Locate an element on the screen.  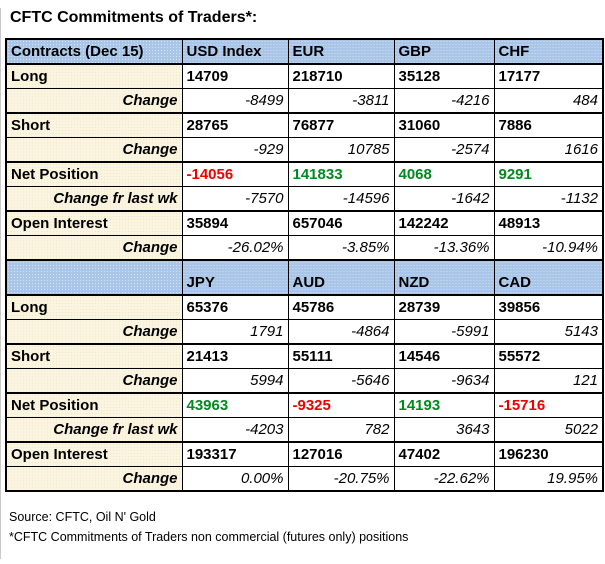
table-row: Change -26.02% -3.85% -13.36% -10.94% is located at coordinates (304, 248).